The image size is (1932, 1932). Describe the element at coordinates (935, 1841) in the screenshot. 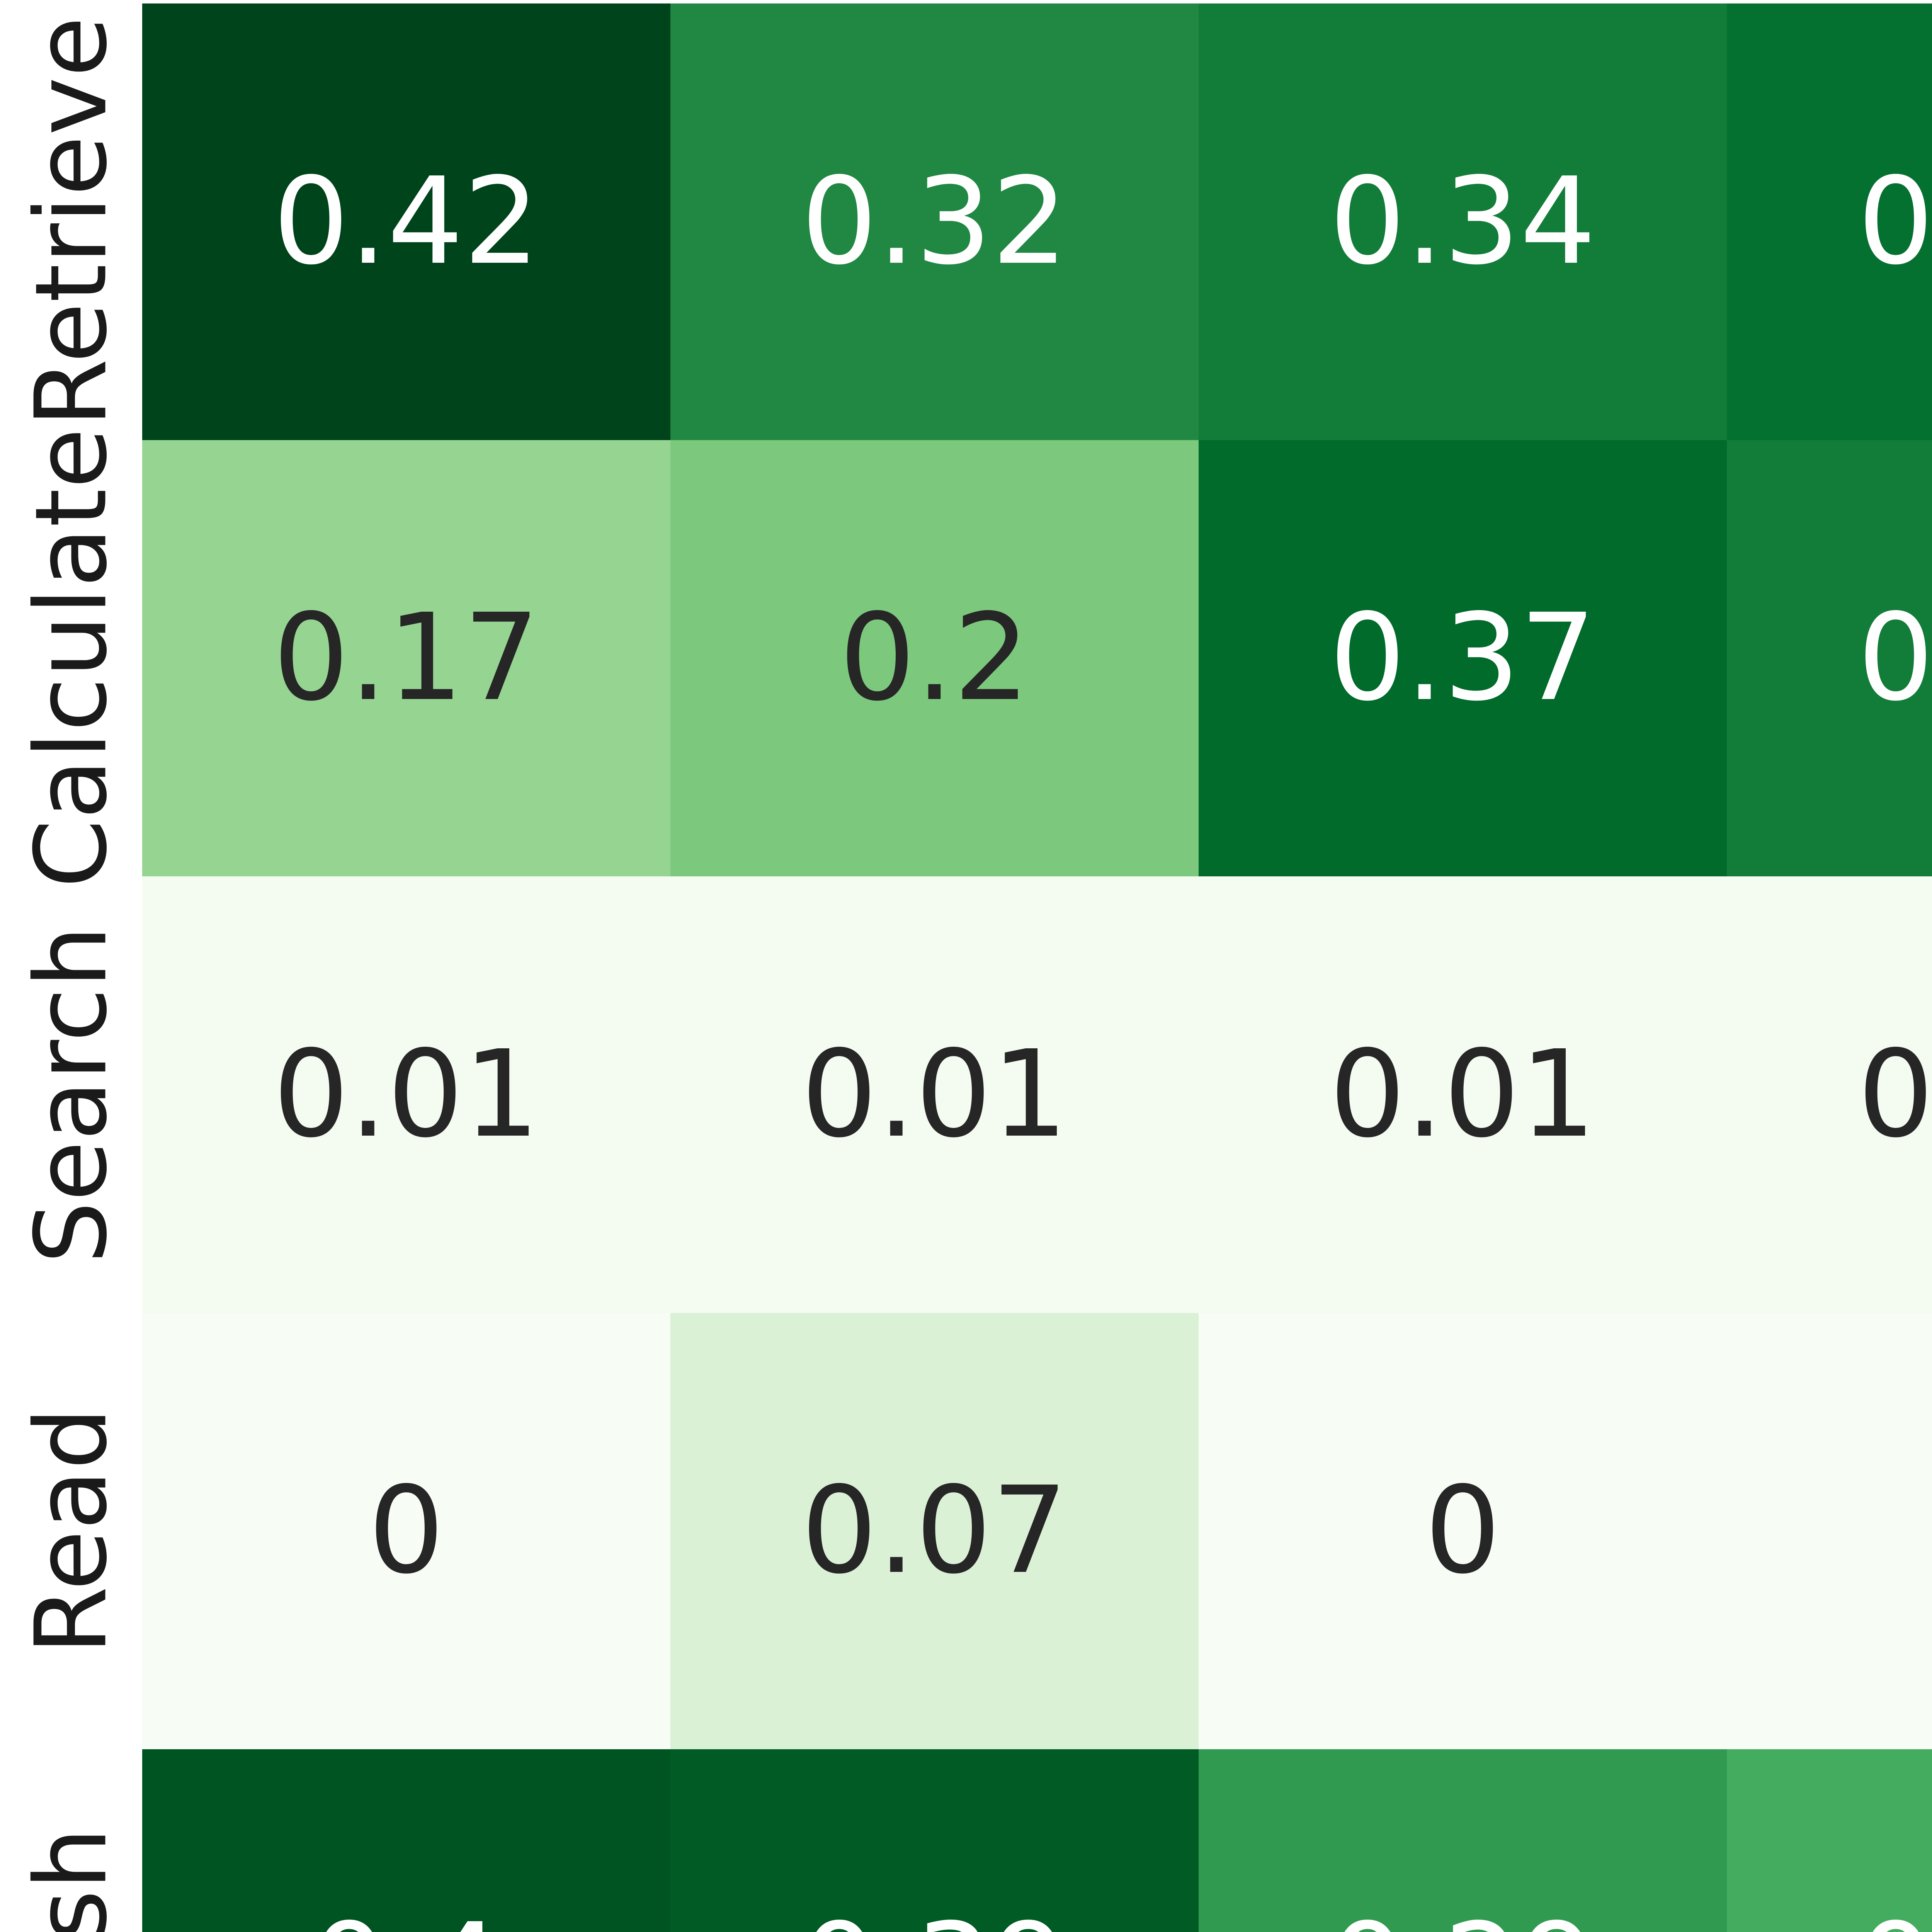

I see `heatmap-cell-finish-tat: 0.39` at that location.